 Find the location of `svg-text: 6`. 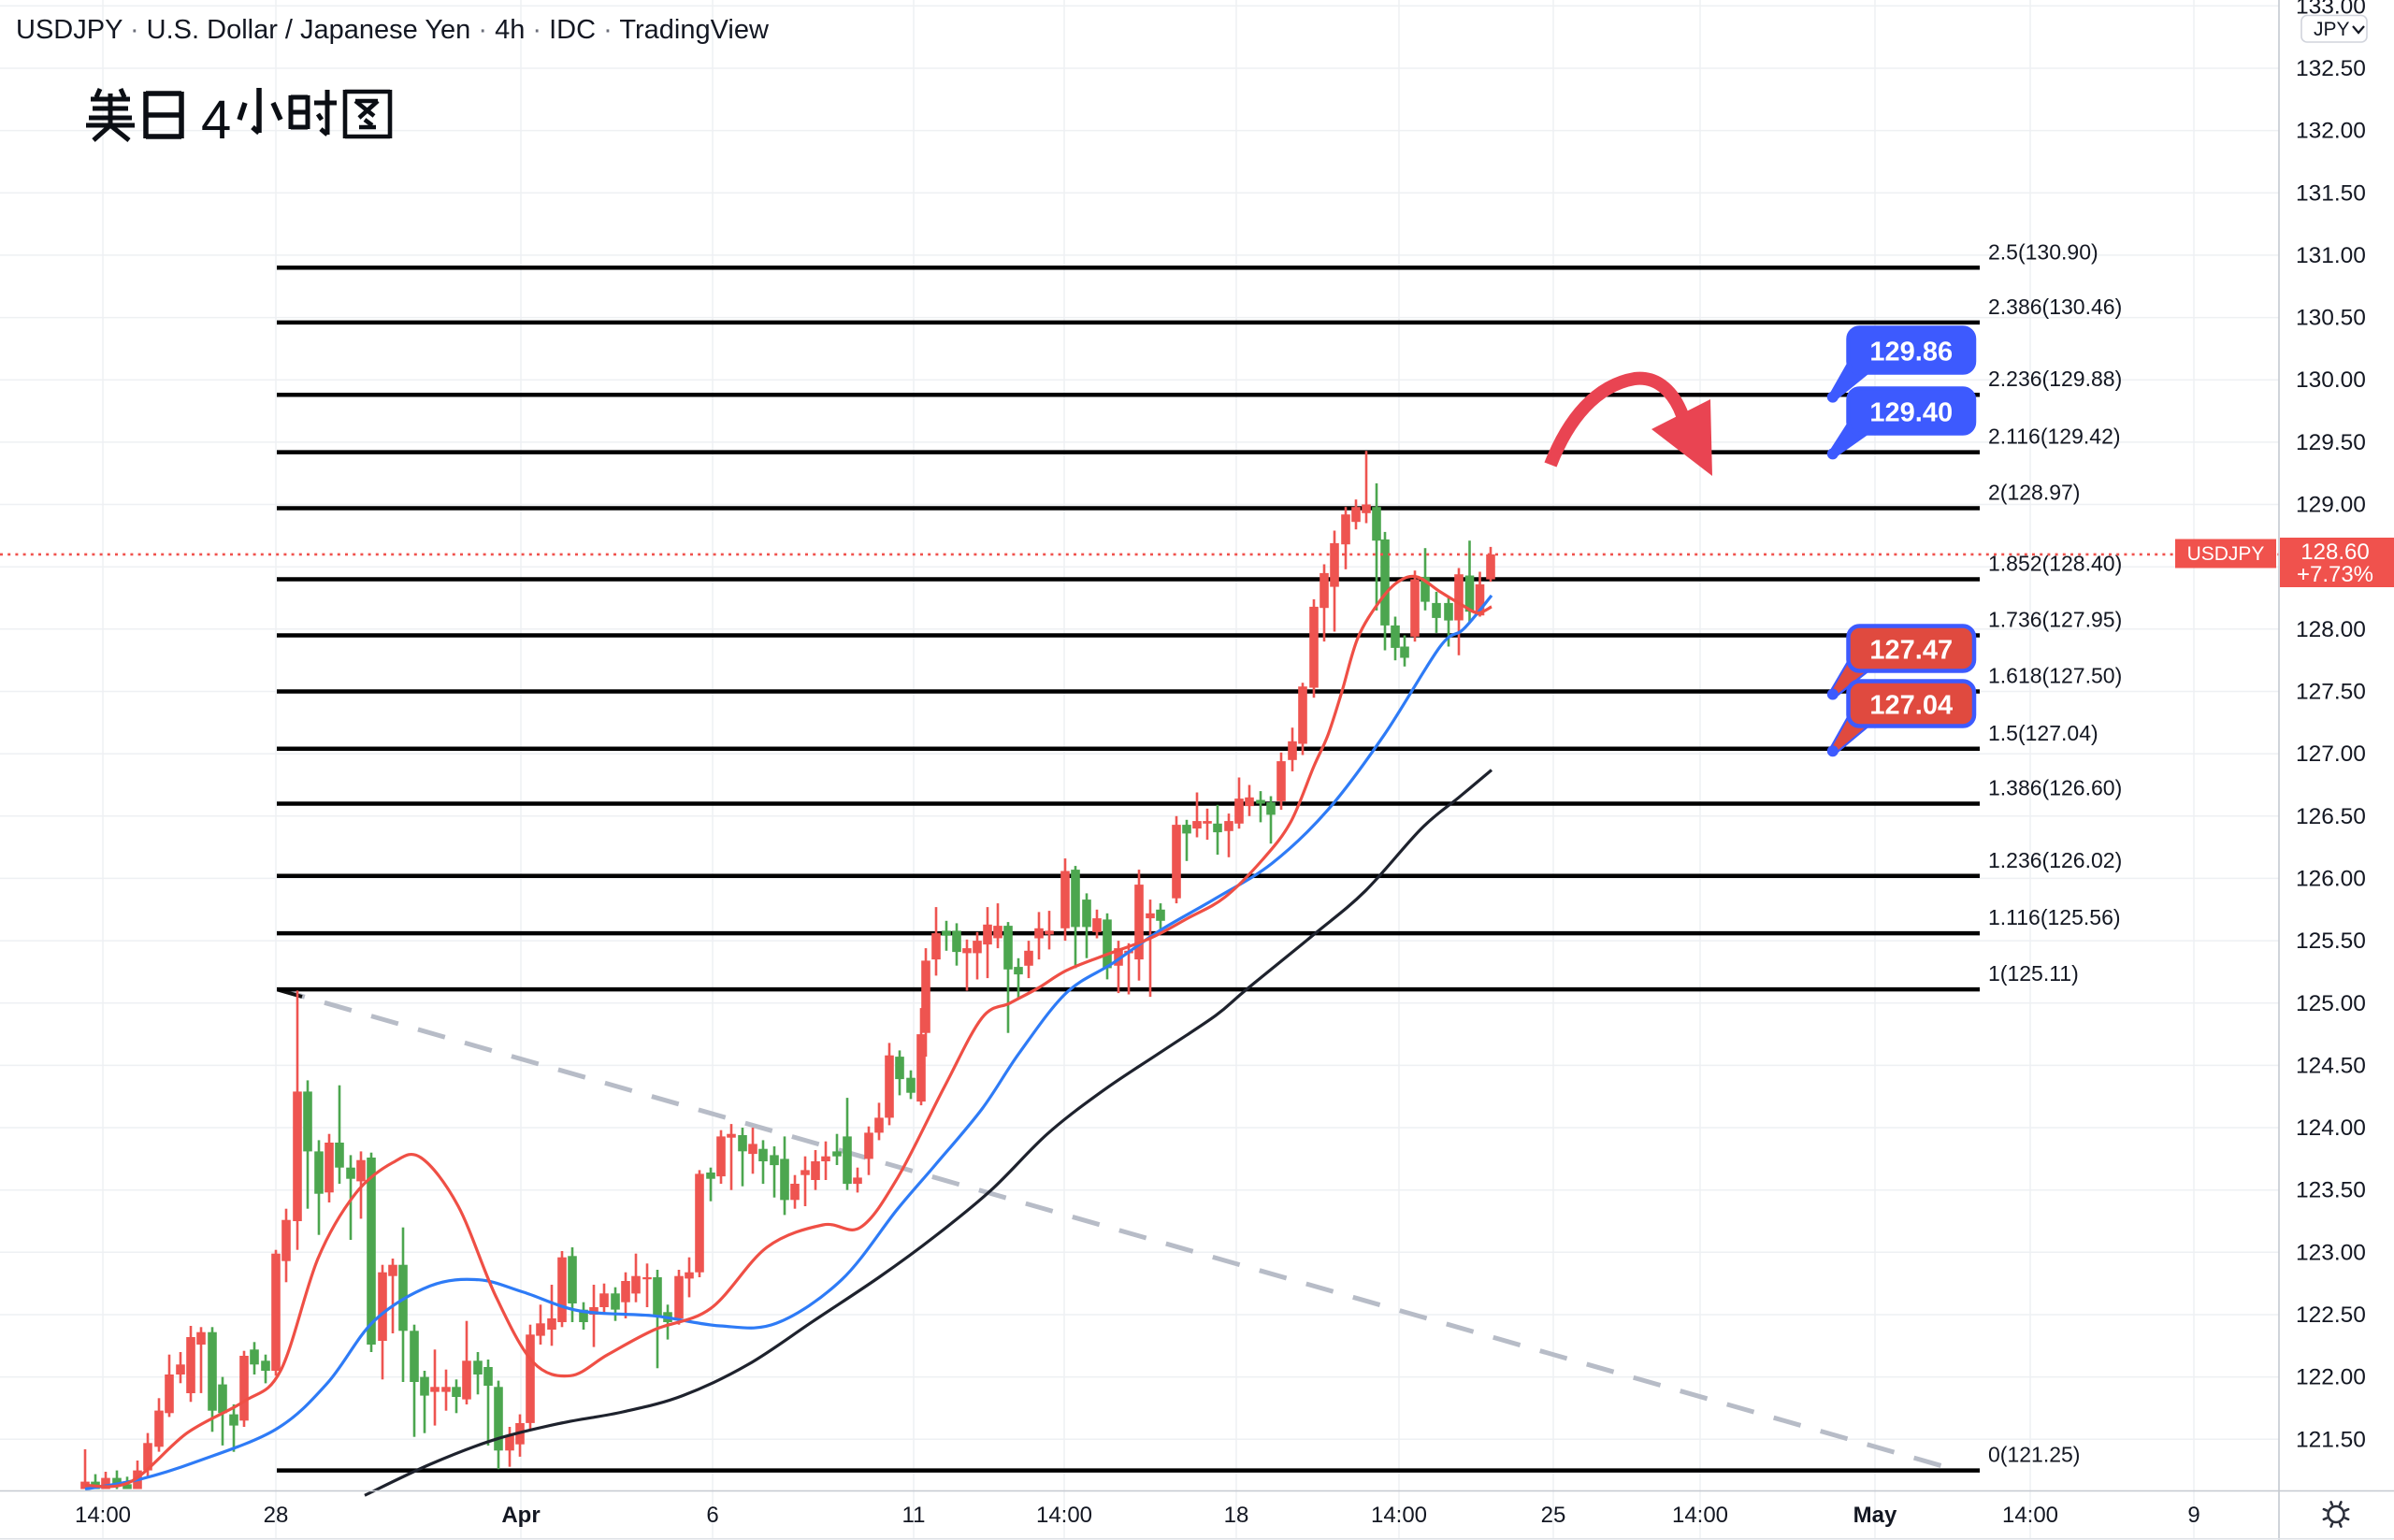

svg-text: 6 is located at coordinates (712, 1515).